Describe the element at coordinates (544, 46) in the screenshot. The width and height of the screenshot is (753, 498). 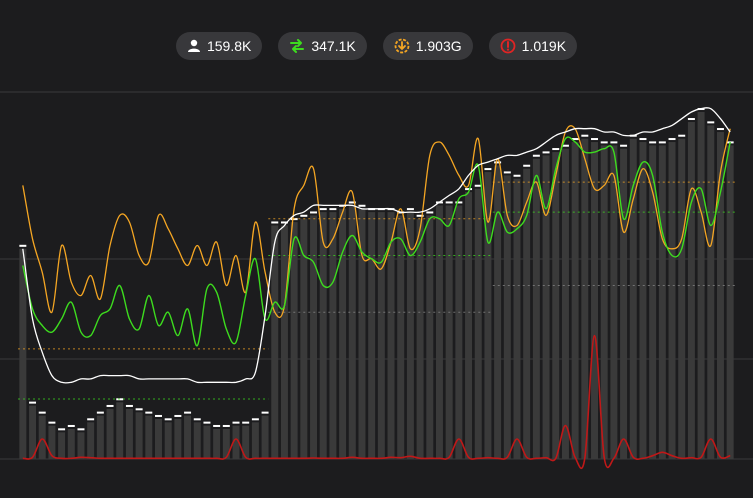
I see `errors-value: 1.019K` at that location.